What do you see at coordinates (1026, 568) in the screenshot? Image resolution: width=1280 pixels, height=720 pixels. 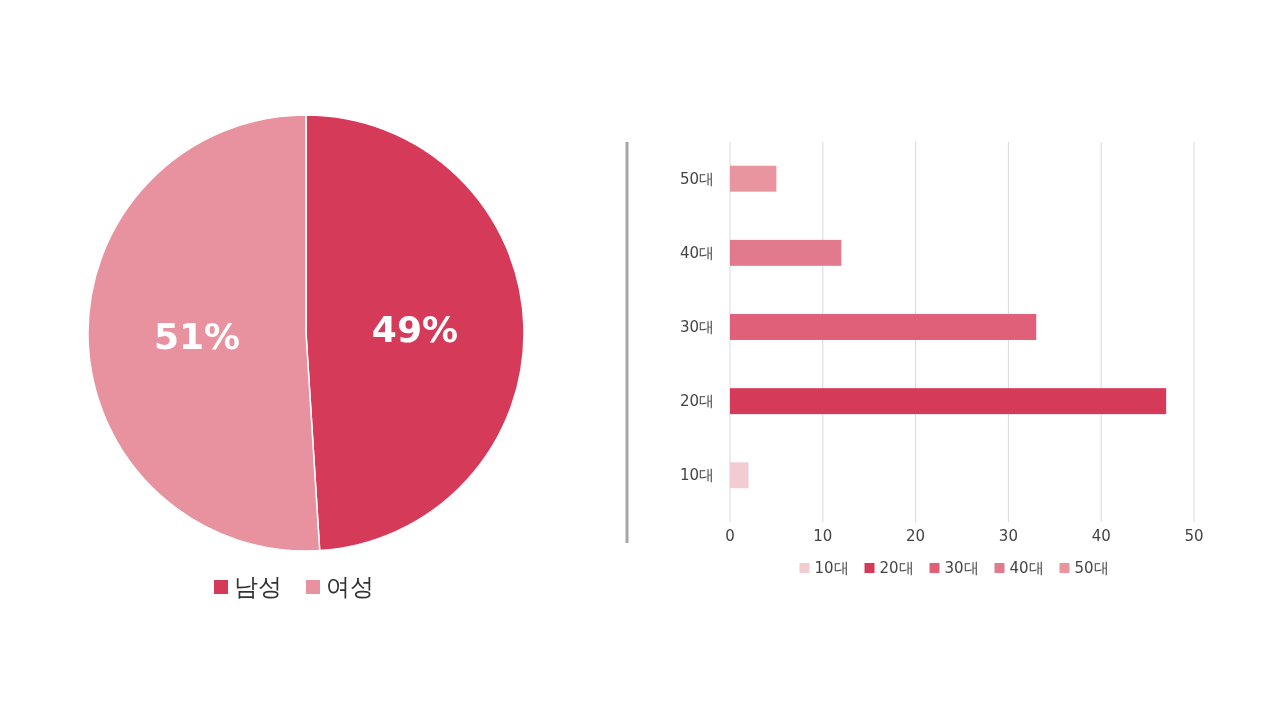 I see `legend-label: 40대` at bounding box center [1026, 568].